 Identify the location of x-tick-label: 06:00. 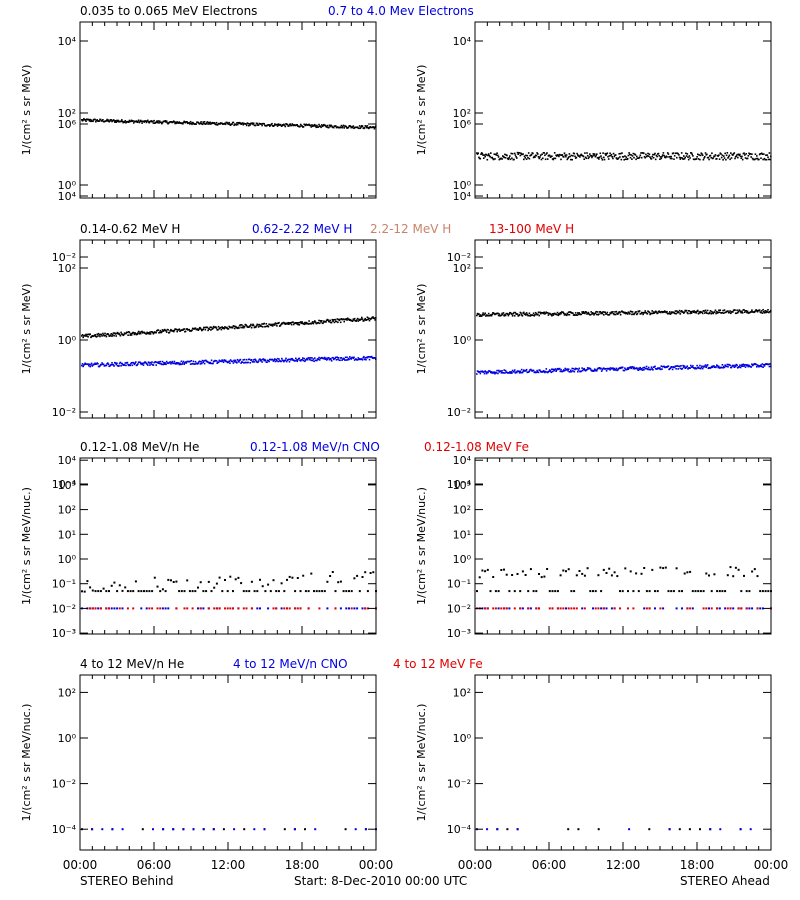
(549, 865).